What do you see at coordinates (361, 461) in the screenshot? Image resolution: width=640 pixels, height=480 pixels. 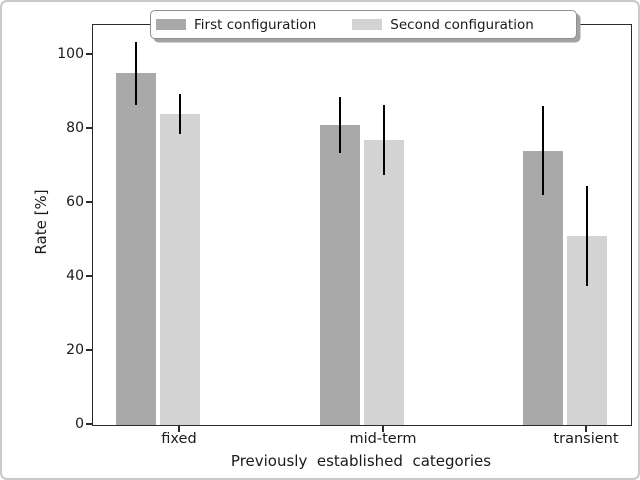 I see `x-axis-label: Previously established categories` at bounding box center [361, 461].